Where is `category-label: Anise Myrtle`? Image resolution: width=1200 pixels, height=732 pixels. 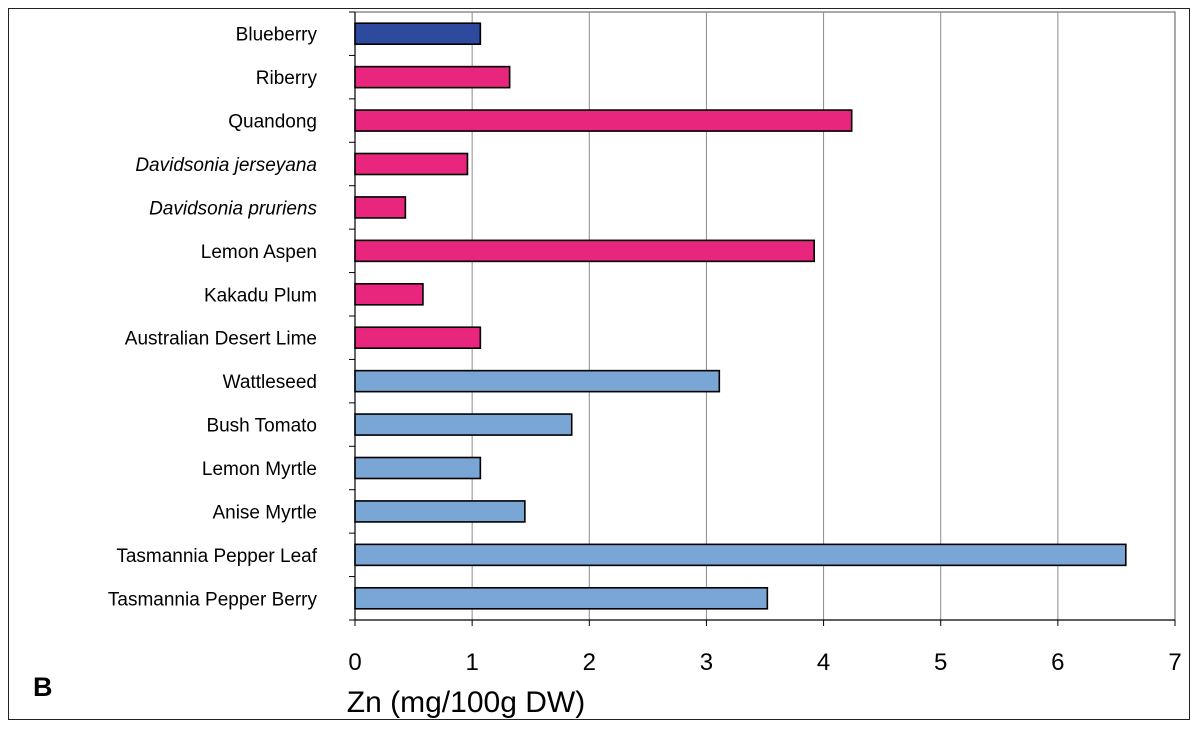
category-label: Anise Myrtle is located at coordinates (264, 512).